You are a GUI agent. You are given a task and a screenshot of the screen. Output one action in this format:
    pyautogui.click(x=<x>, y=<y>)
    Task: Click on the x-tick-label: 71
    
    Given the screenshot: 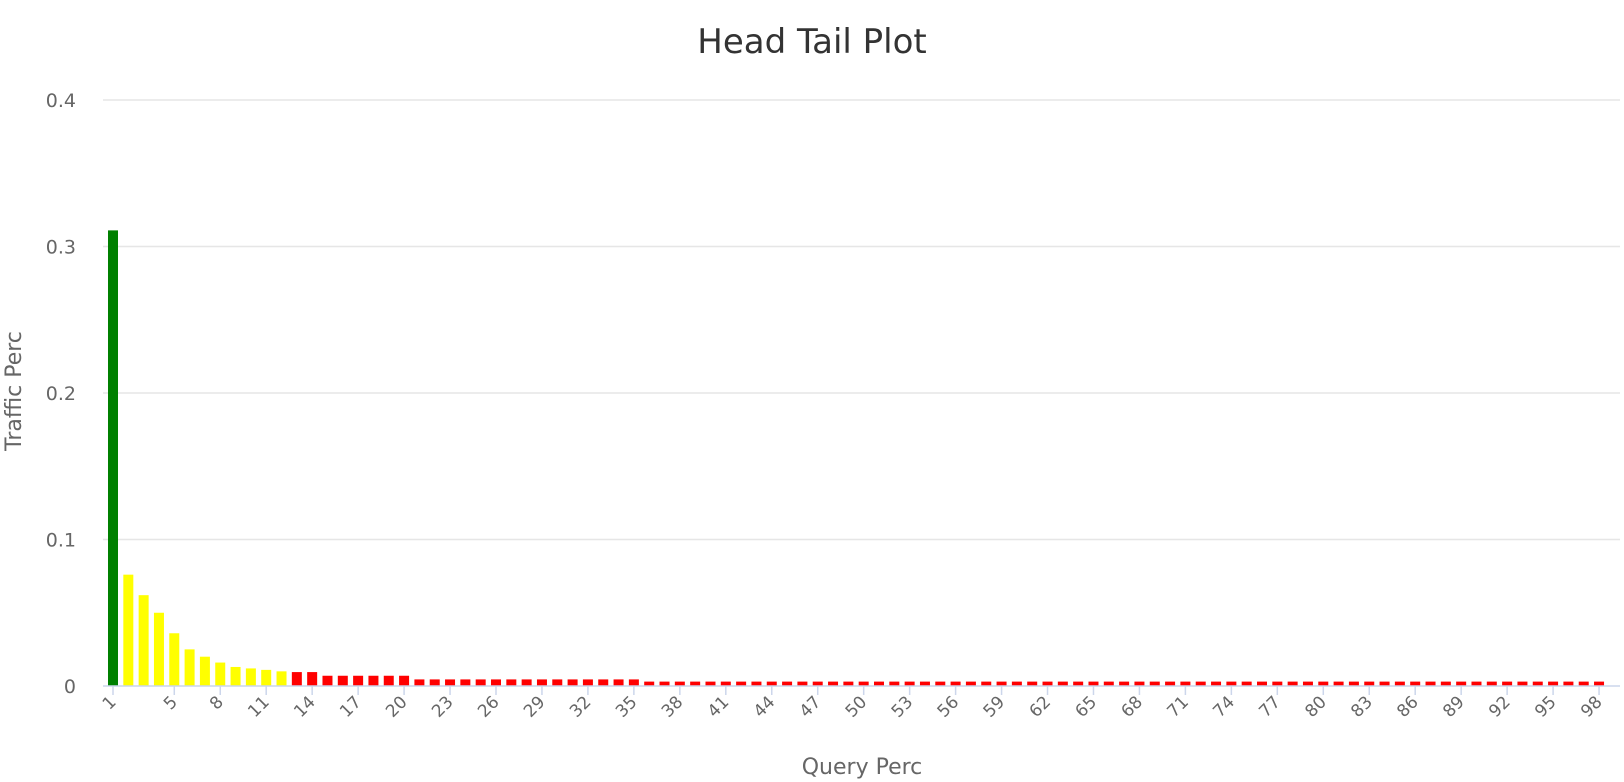 What is the action you would take?
    pyautogui.click(x=1177, y=706)
    